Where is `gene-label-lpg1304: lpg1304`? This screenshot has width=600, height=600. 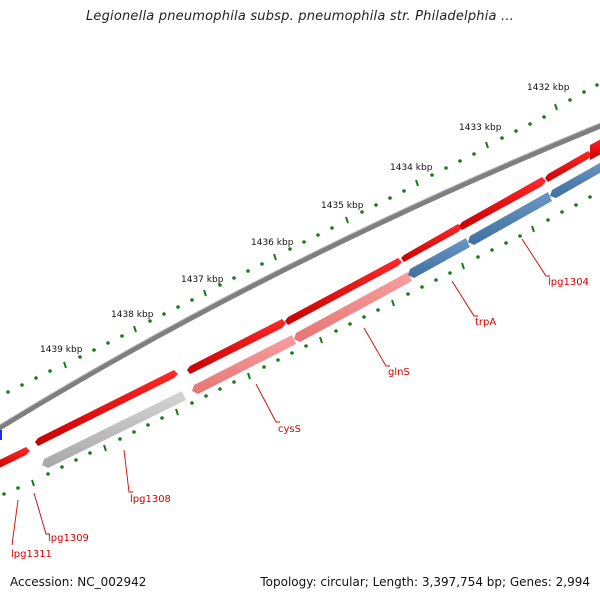 gene-label-lpg1304: lpg1304 is located at coordinates (568, 282).